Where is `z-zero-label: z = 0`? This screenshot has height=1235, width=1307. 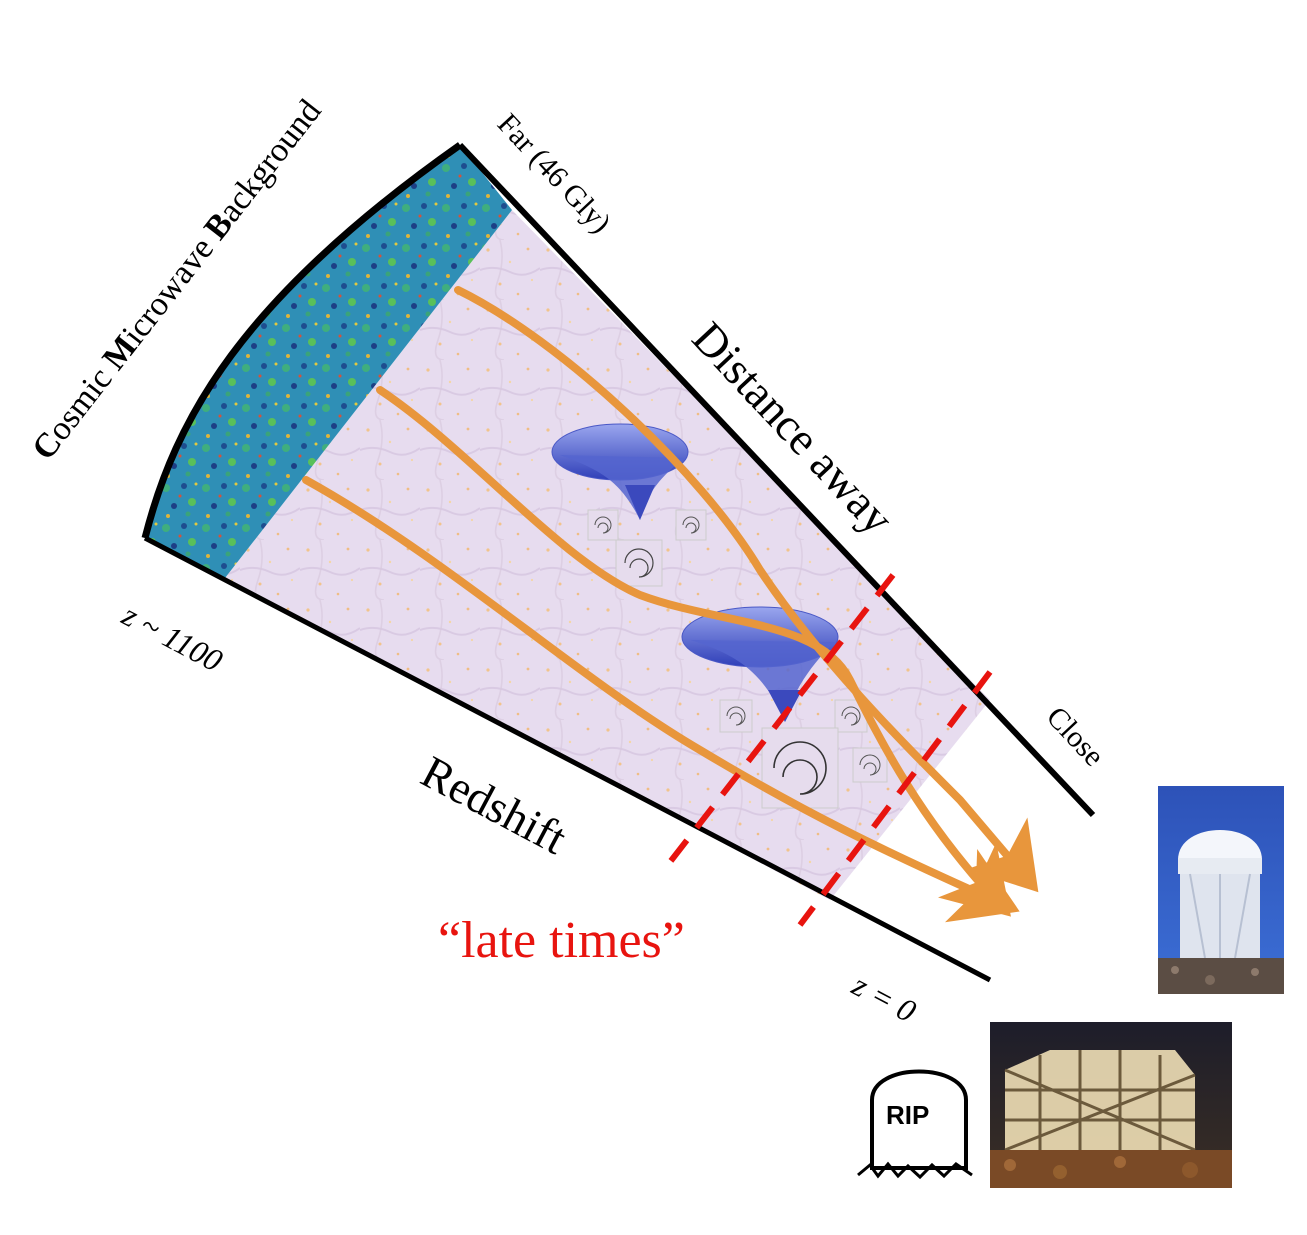
z-zero-label: z = 0 is located at coordinates (884, 997).